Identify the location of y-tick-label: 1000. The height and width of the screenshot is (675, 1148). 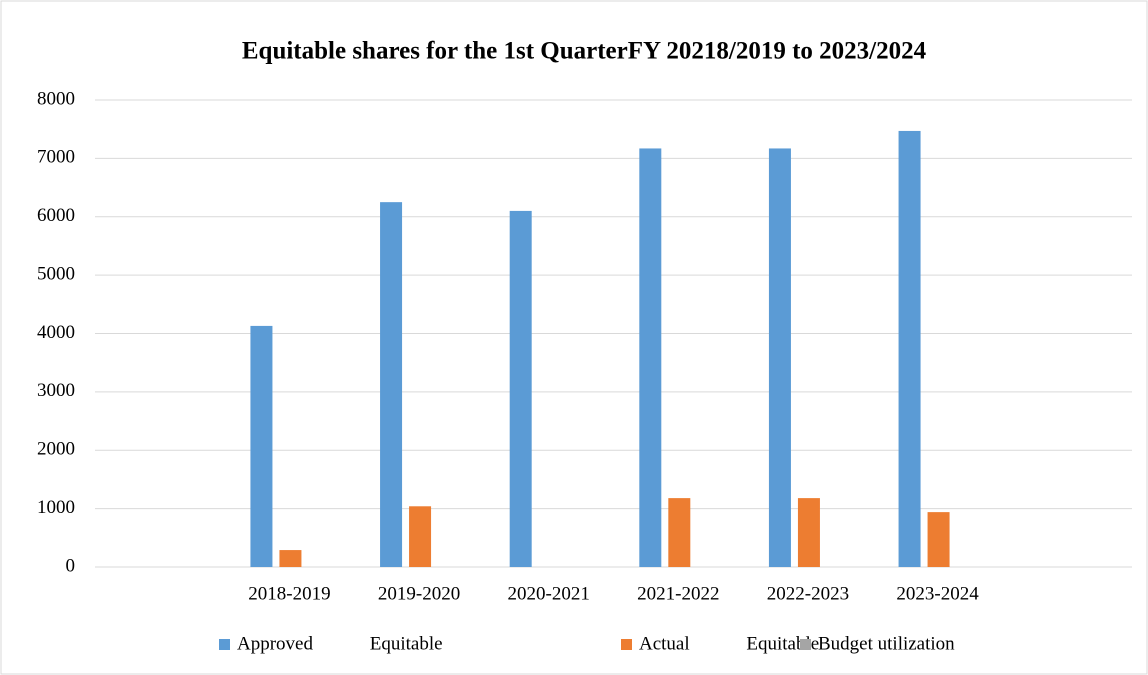
(56, 507).